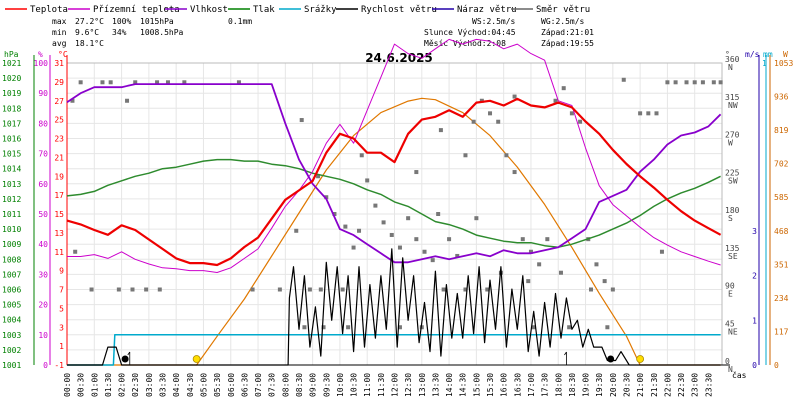 Image resolution: width=800 pixels, height=400 pixels. What do you see at coordinates (67, 385) in the screenshot?
I see `tick-time: 00:00` at bounding box center [67, 385].